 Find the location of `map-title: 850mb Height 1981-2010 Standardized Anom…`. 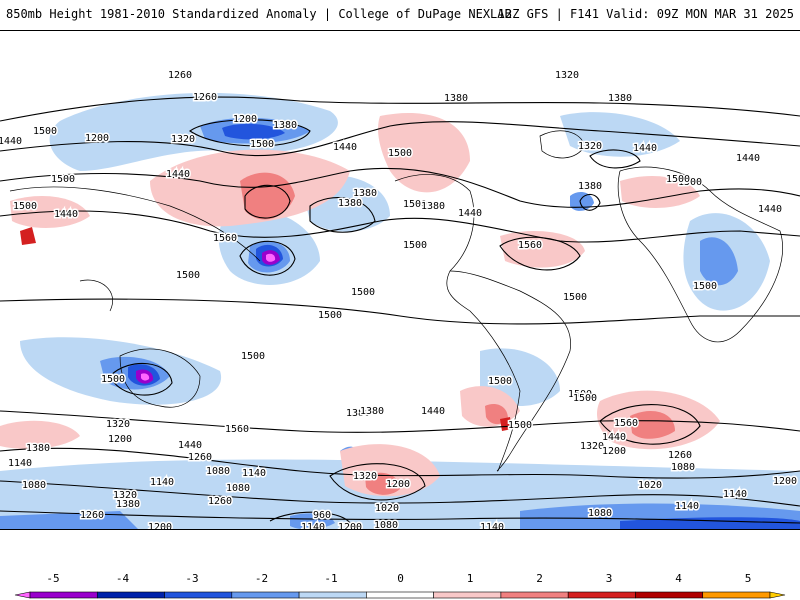

map-title: 850mb Height 1981-2010 Standardized Anom… is located at coordinates (259, 14).